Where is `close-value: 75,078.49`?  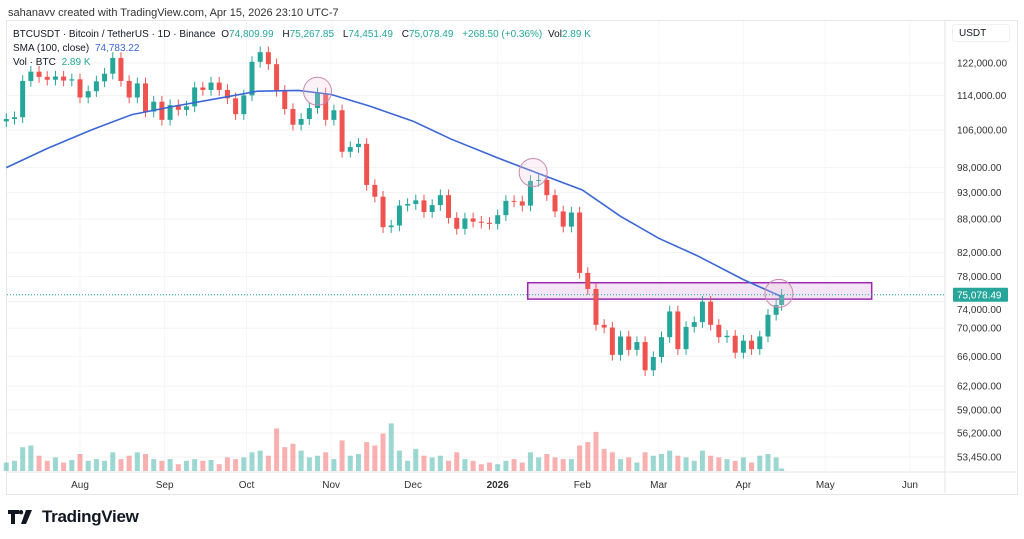 close-value: 75,078.49 is located at coordinates (431, 34).